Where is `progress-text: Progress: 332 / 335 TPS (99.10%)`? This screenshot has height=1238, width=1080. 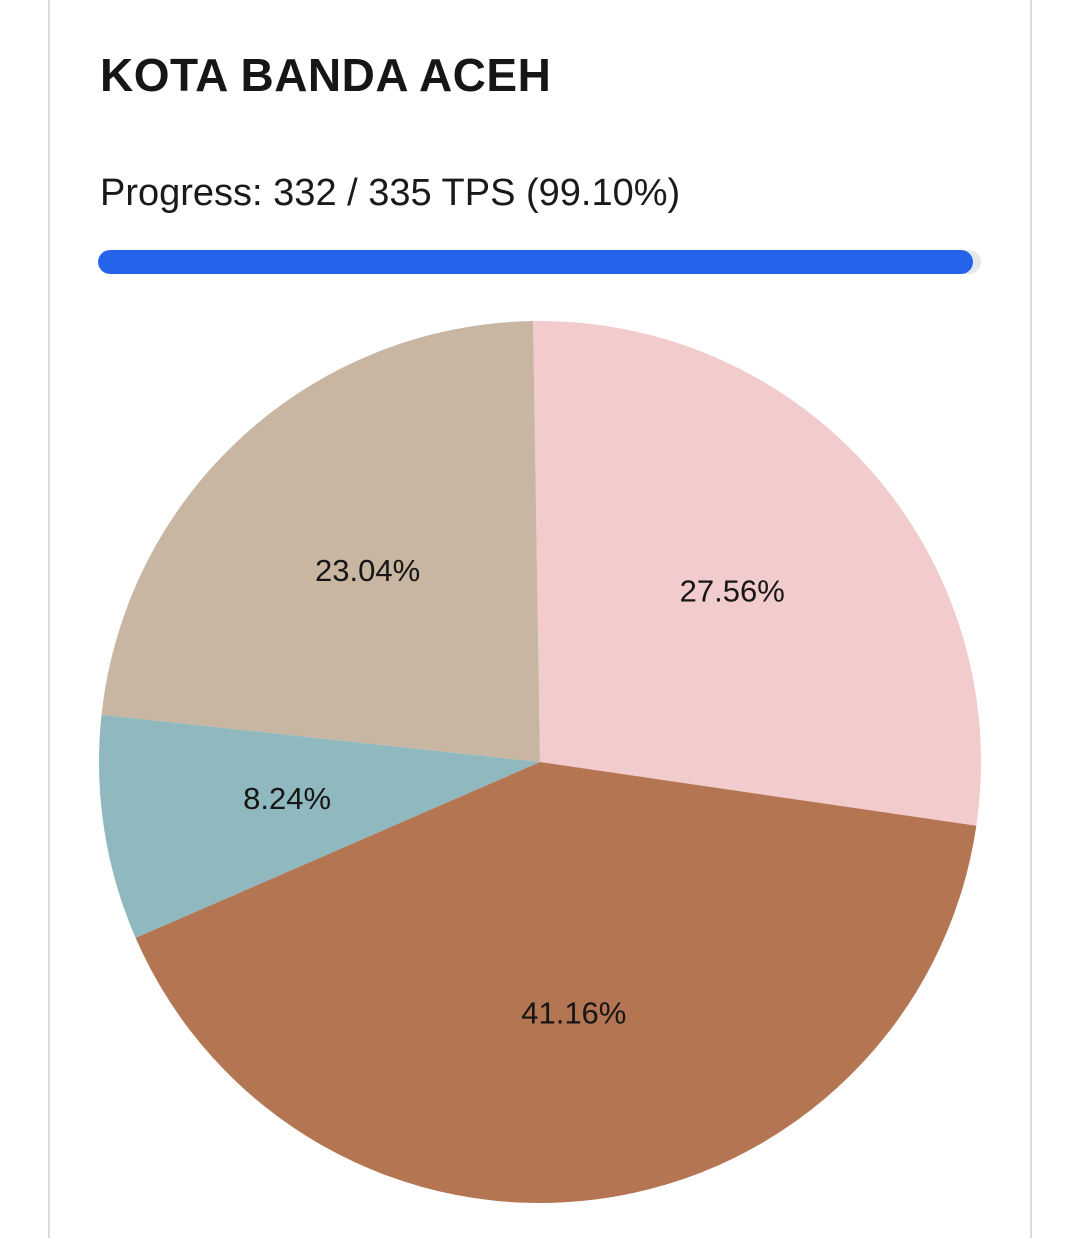
progress-text: Progress: 332 / 335 TPS (99.10%) is located at coordinates (390, 193).